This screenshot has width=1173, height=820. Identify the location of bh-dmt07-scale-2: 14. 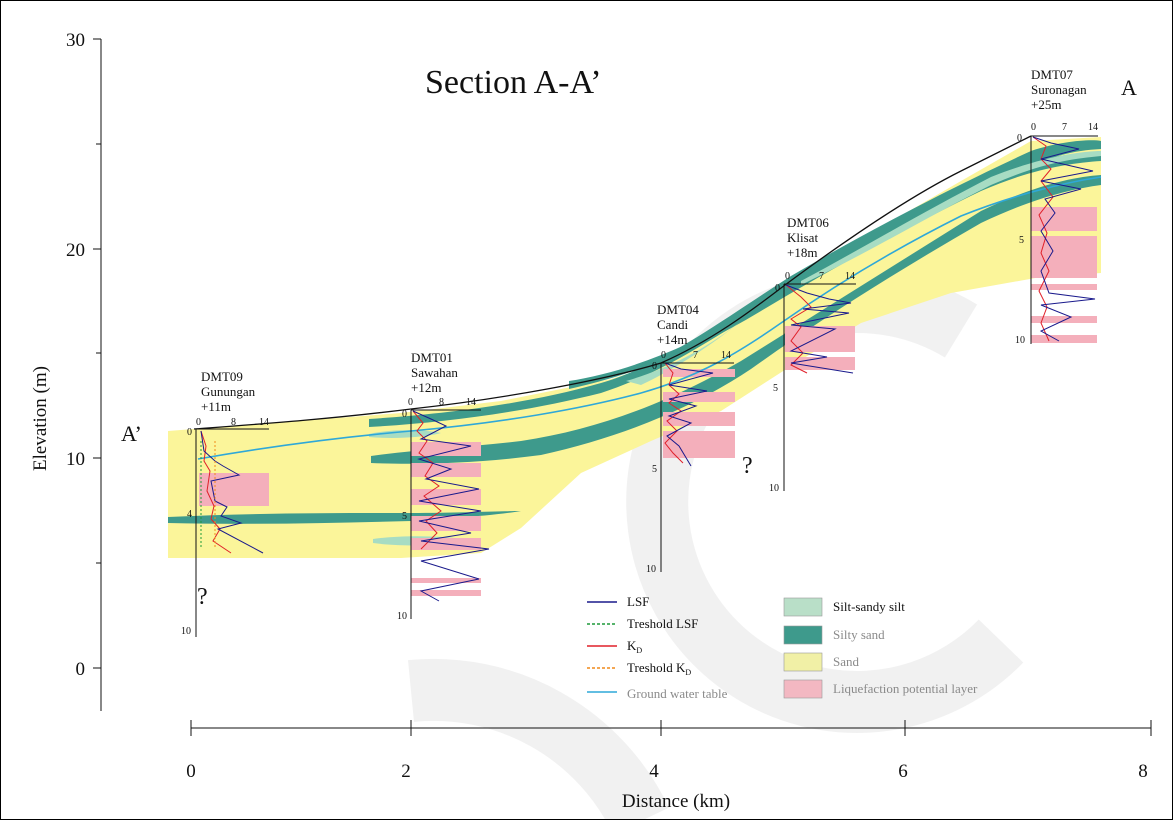
(1093, 127).